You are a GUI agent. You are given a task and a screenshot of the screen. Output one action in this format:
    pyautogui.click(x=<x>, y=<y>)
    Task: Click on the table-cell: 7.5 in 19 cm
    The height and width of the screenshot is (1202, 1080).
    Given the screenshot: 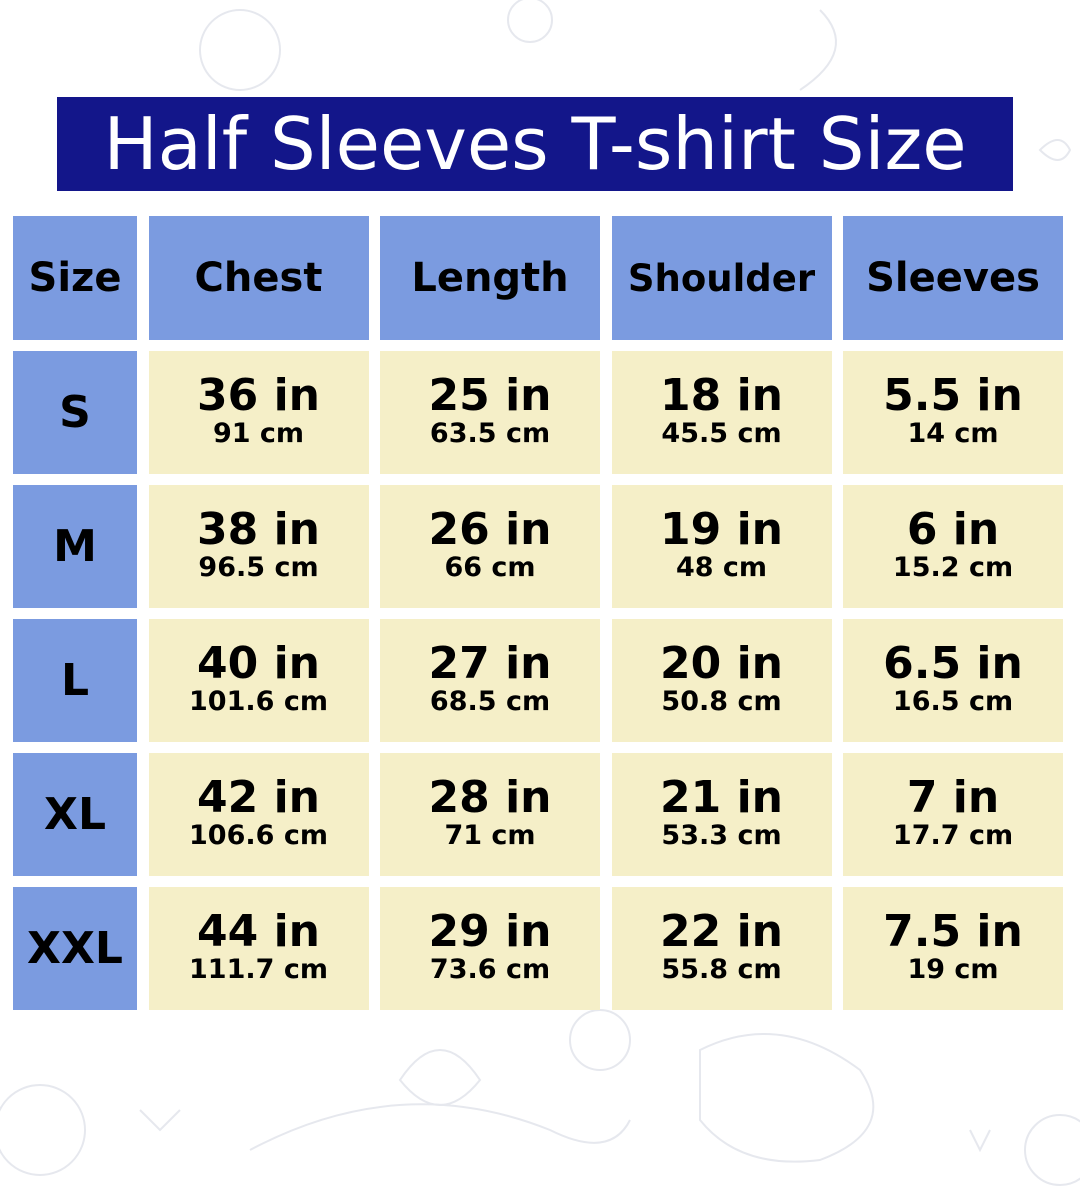 What is the action you would take?
    pyautogui.click(x=953, y=948)
    